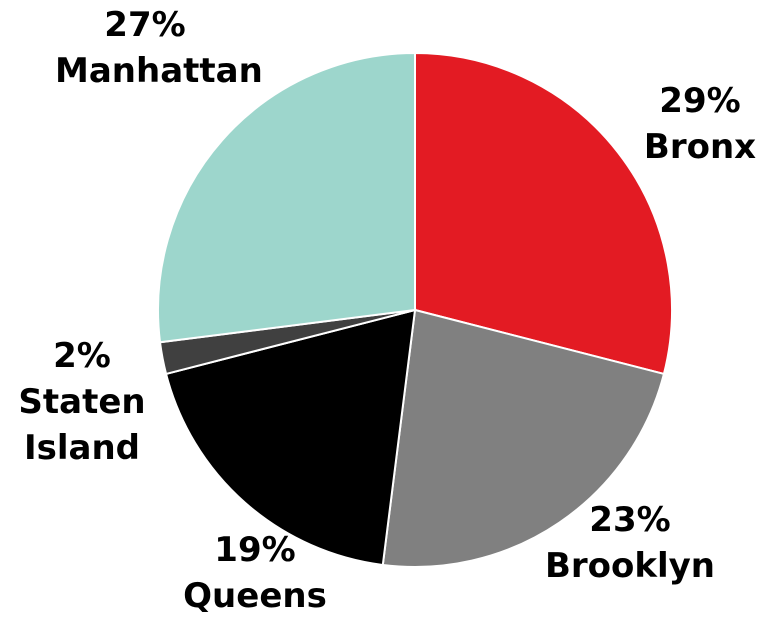 This screenshot has width=768, height=619. Describe the element at coordinates (290, 437) in the screenshot. I see `pie-slice` at that location.